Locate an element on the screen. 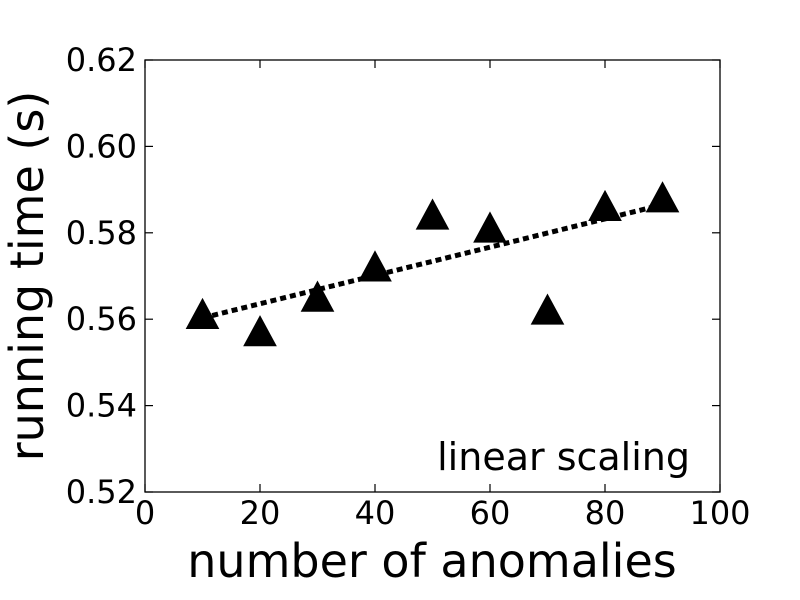 This screenshot has width=800, height=600. annotation-label: linear scaling is located at coordinates (563, 457).